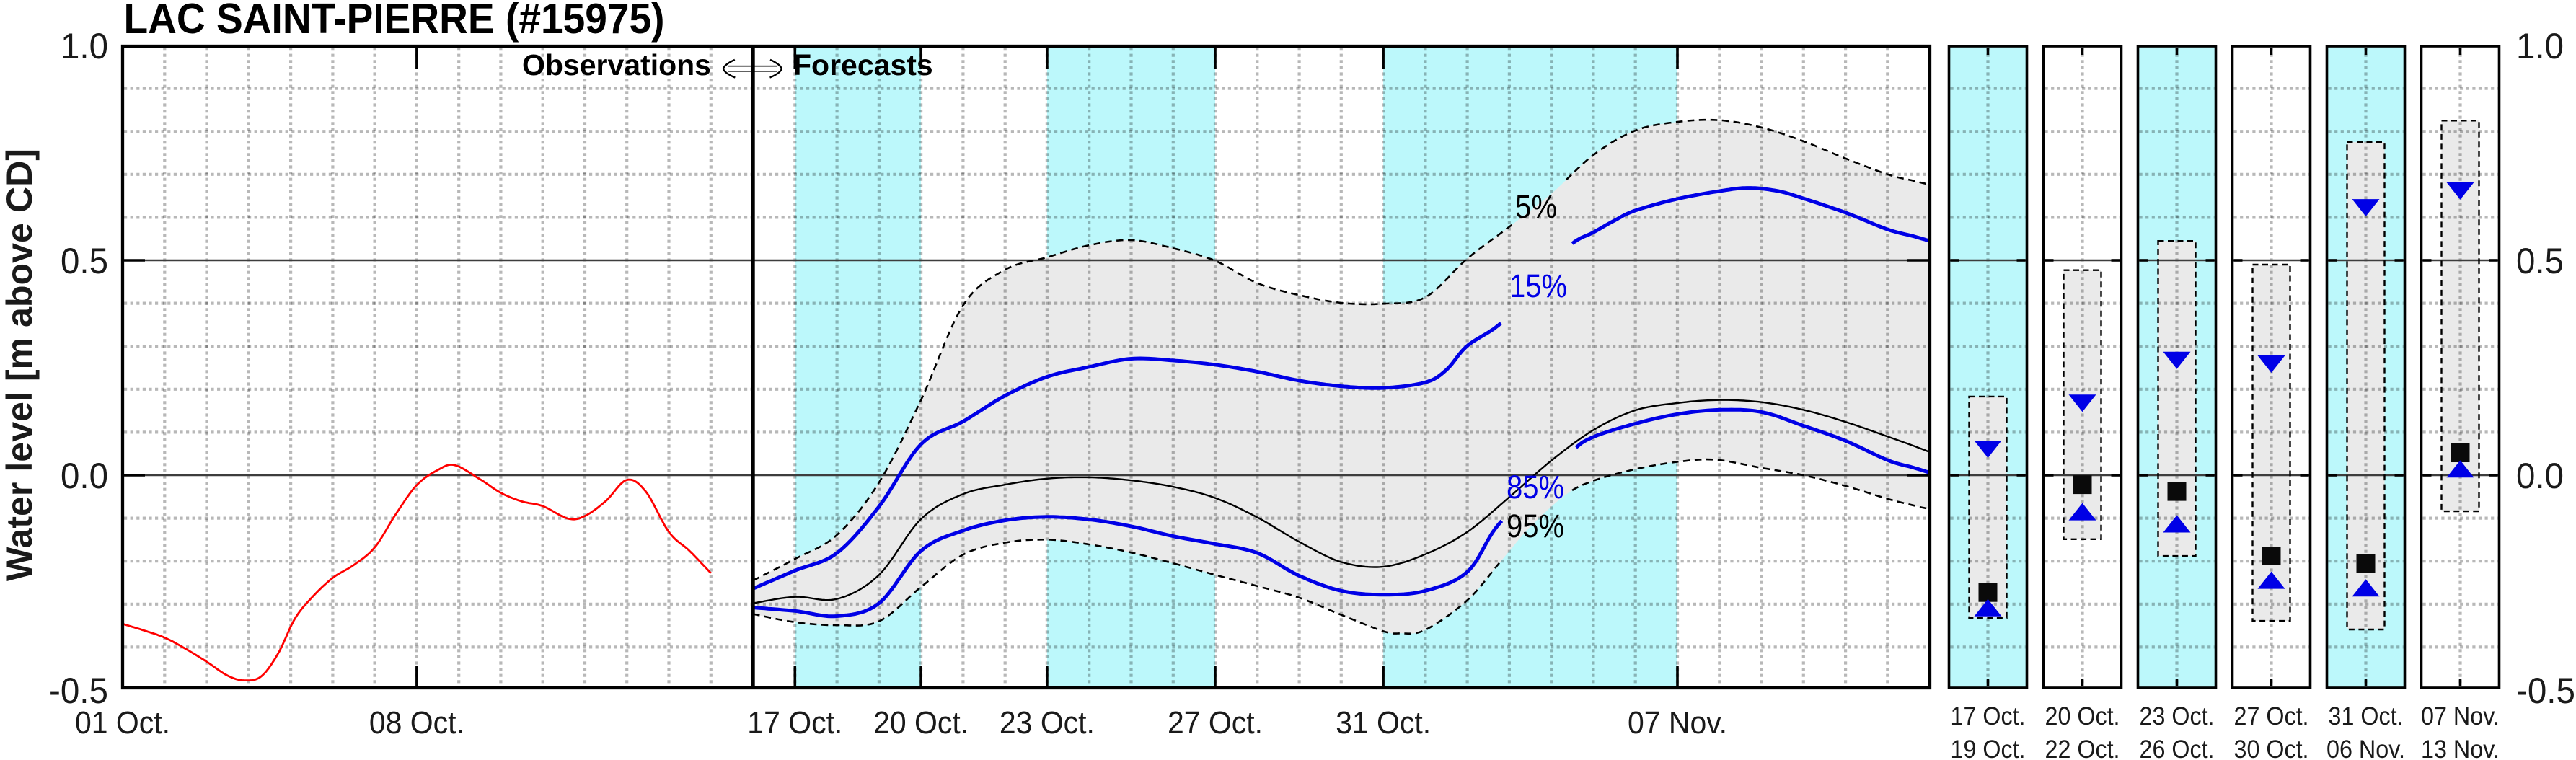  Describe the element at coordinates (2365, 747) in the screenshot. I see `svg-text: 06 Nov.` at that location.